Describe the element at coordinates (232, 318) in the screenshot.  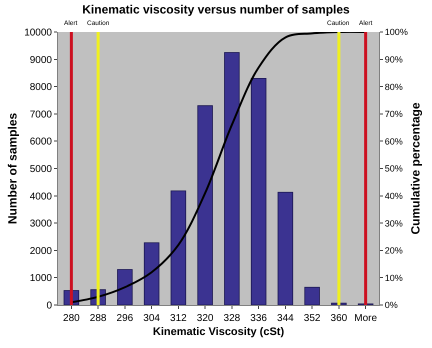
I see `x-tick-label: 328` at that location.